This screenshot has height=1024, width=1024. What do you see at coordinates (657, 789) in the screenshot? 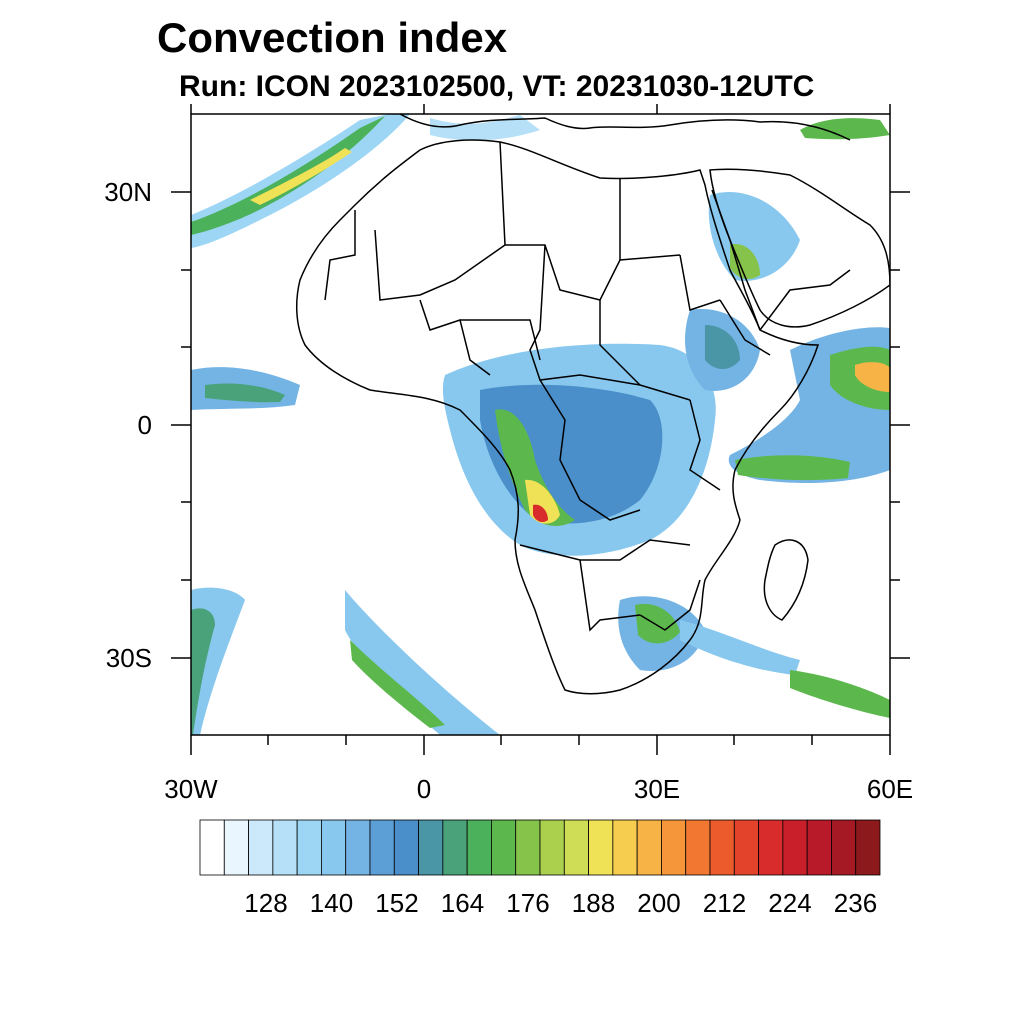
I see `x-tick-label-30e: 30E` at bounding box center [657, 789].